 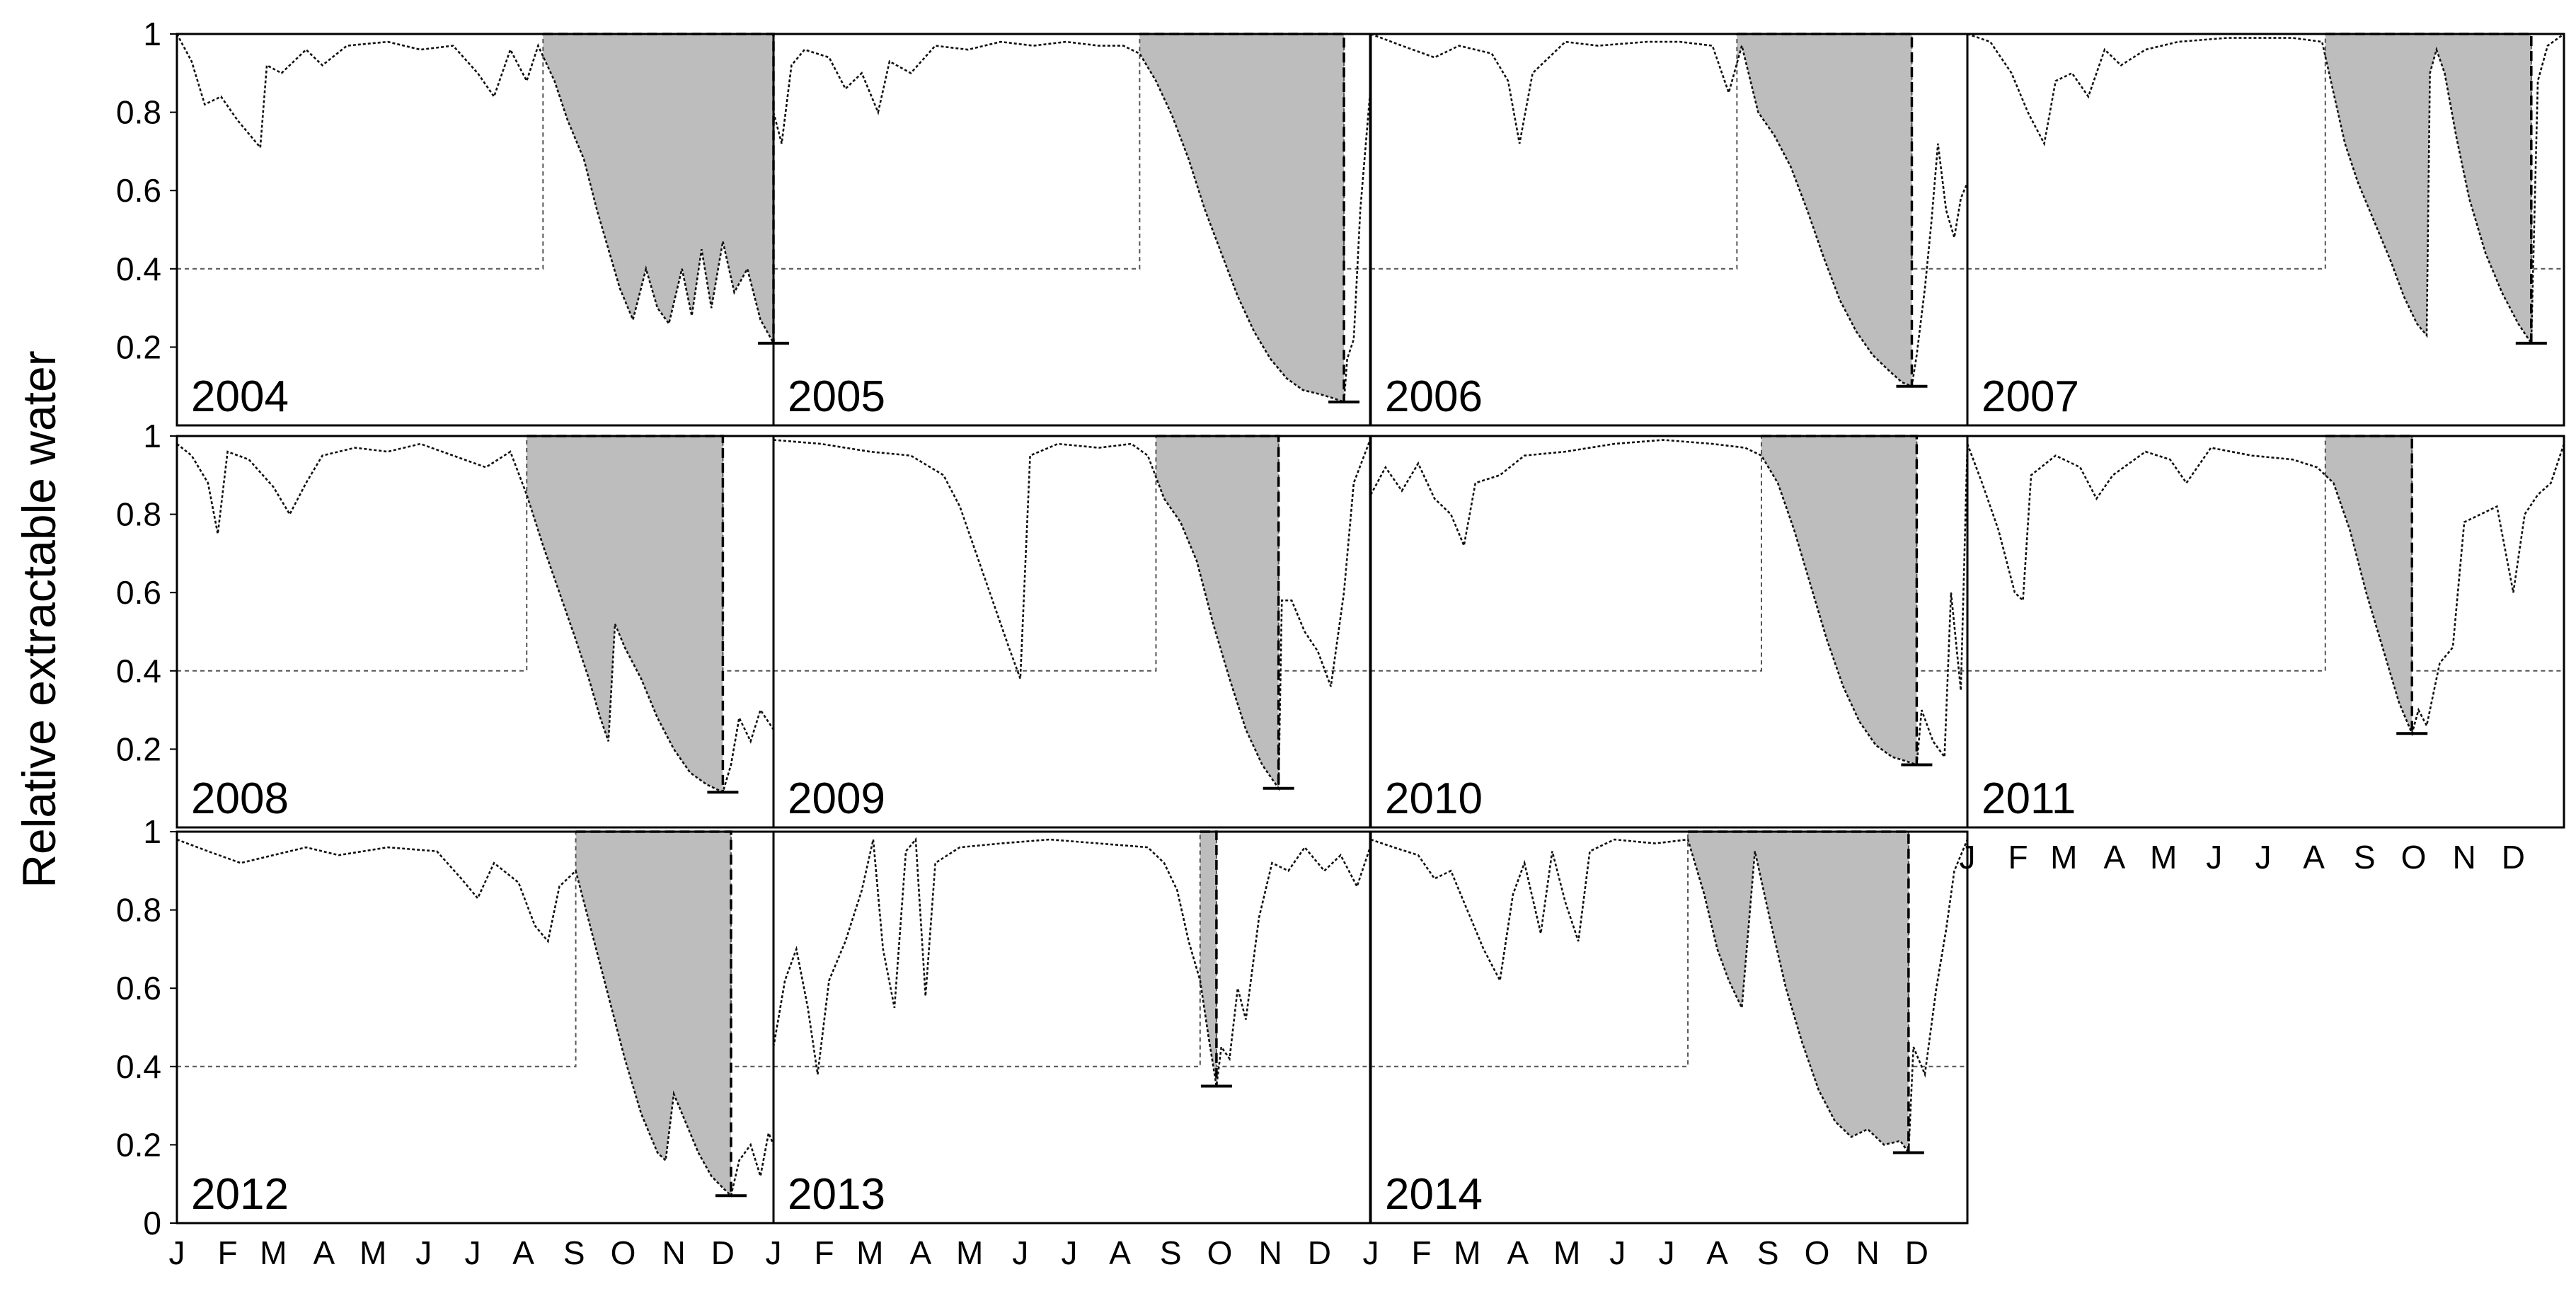 What do you see at coordinates (476, 553) in the screenshot?
I see `threshold-line-2008` at bounding box center [476, 553].